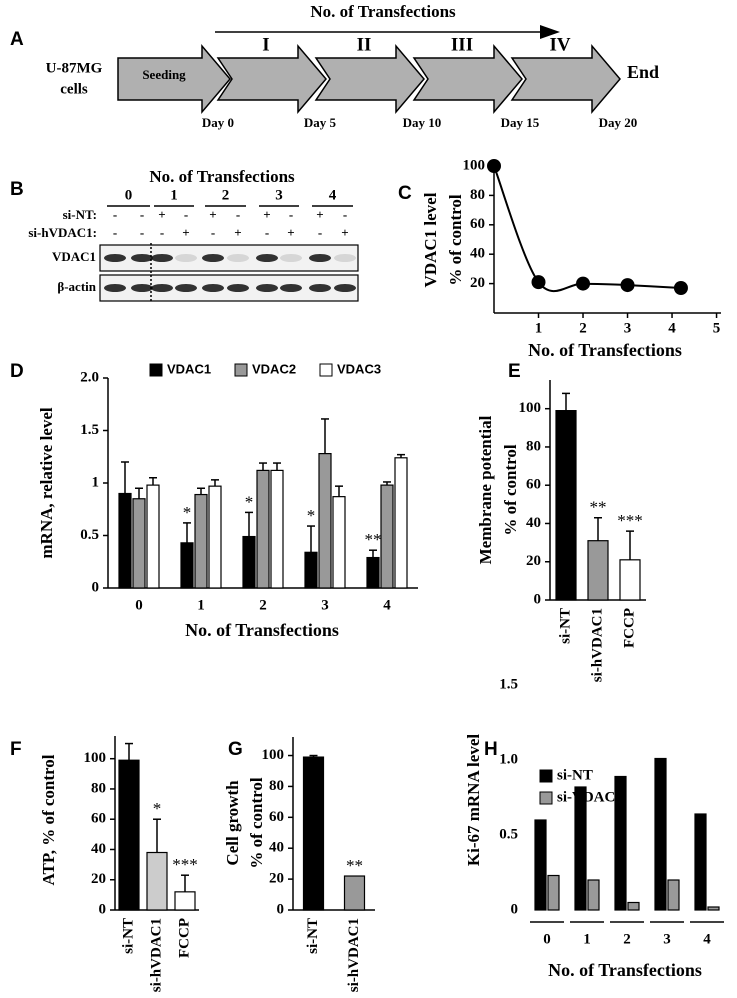  Describe the element at coordinates (618, 122) in the screenshot. I see `day-label: Day 20` at that location.